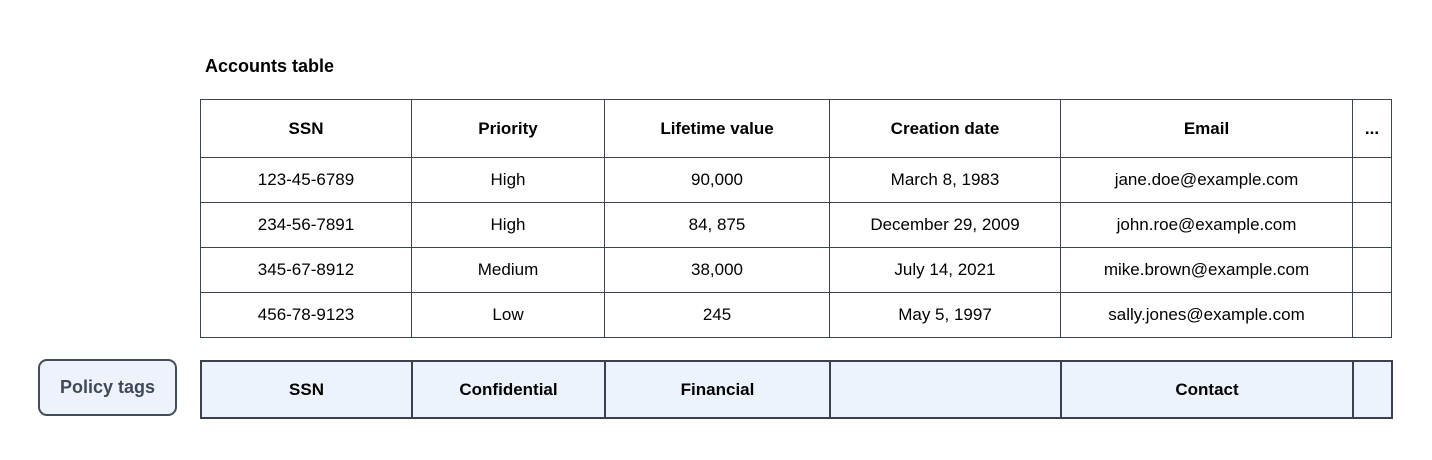  What do you see at coordinates (508, 389) in the screenshot?
I see `policy-tag-cell: Confidential` at bounding box center [508, 389].